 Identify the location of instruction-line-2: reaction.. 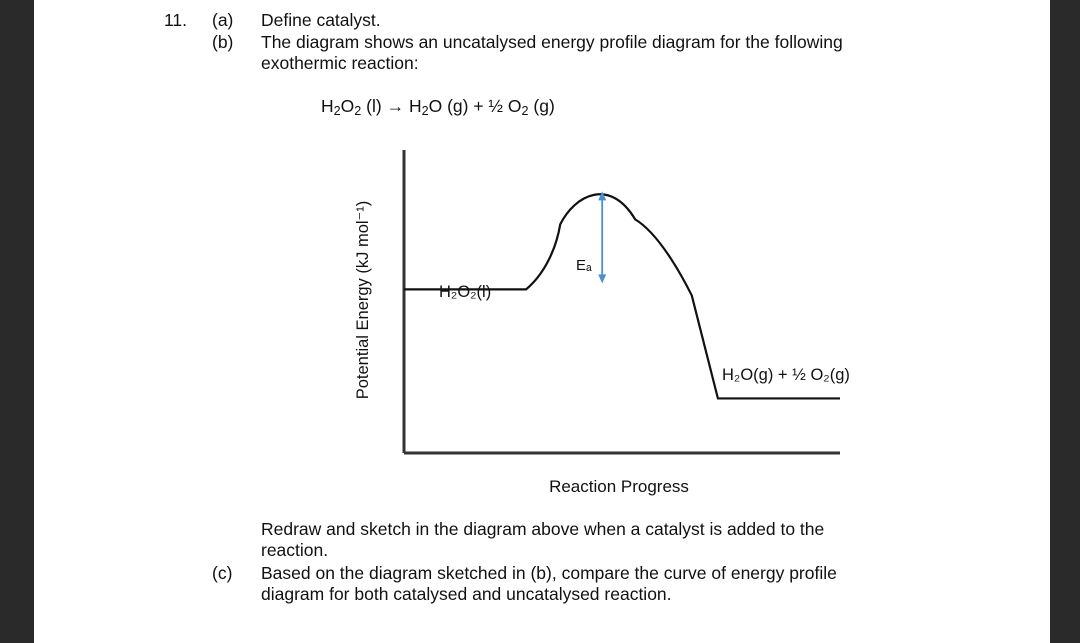
(295, 550).